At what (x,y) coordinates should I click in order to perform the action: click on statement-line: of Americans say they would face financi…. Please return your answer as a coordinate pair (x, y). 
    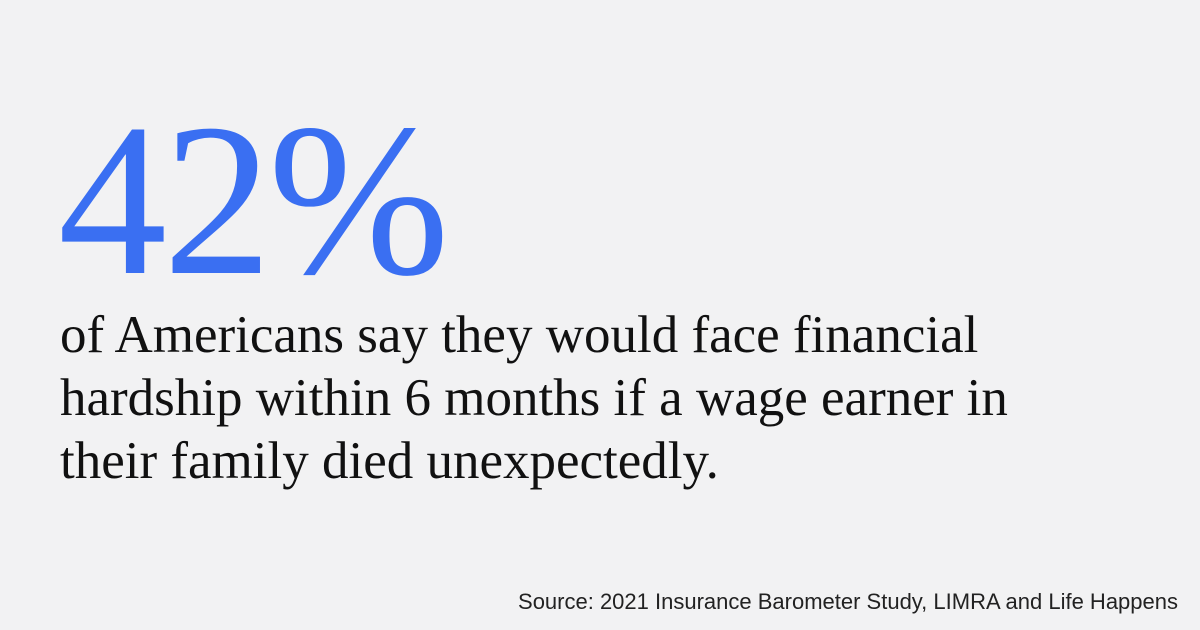
    Looking at the image, I should click on (519, 335).